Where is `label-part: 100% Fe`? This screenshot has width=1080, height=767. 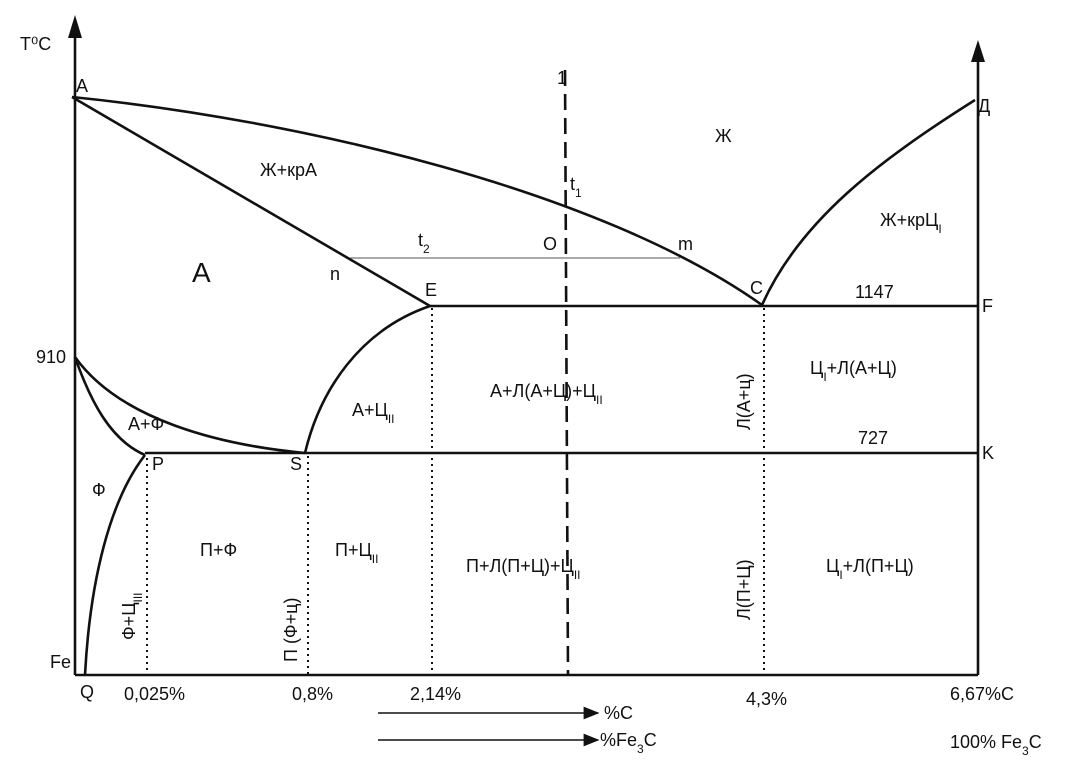
label-part: 100% Fe is located at coordinates (986, 742).